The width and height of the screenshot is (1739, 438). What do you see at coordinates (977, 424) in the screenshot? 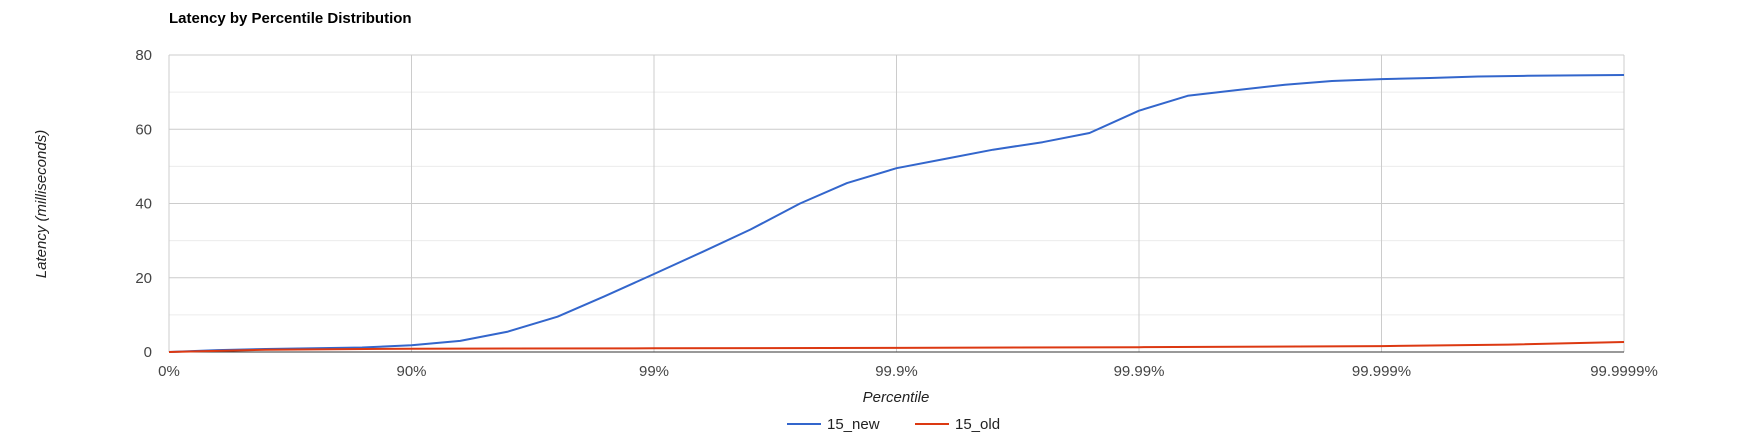
I see `legend-label-15_old: 15_old` at bounding box center [977, 424].